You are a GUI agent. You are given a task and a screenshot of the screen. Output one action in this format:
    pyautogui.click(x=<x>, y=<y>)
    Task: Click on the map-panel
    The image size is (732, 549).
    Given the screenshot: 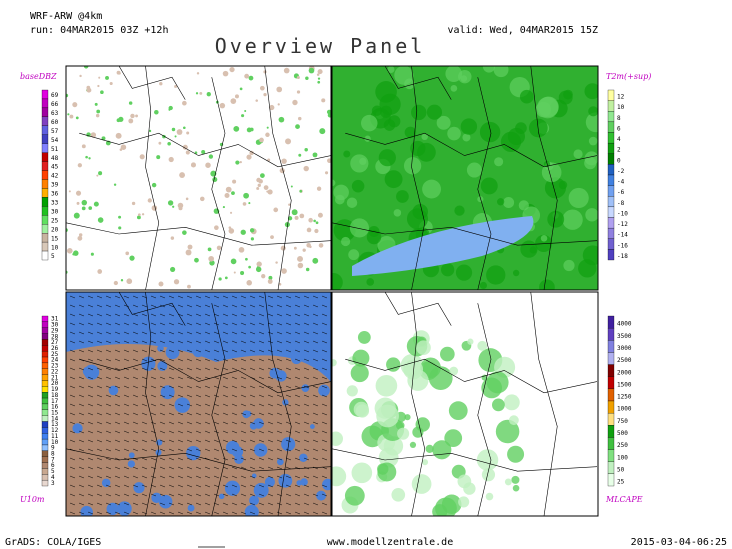 What is the action you would take?
    pyautogui.click(x=198, y=178)
    